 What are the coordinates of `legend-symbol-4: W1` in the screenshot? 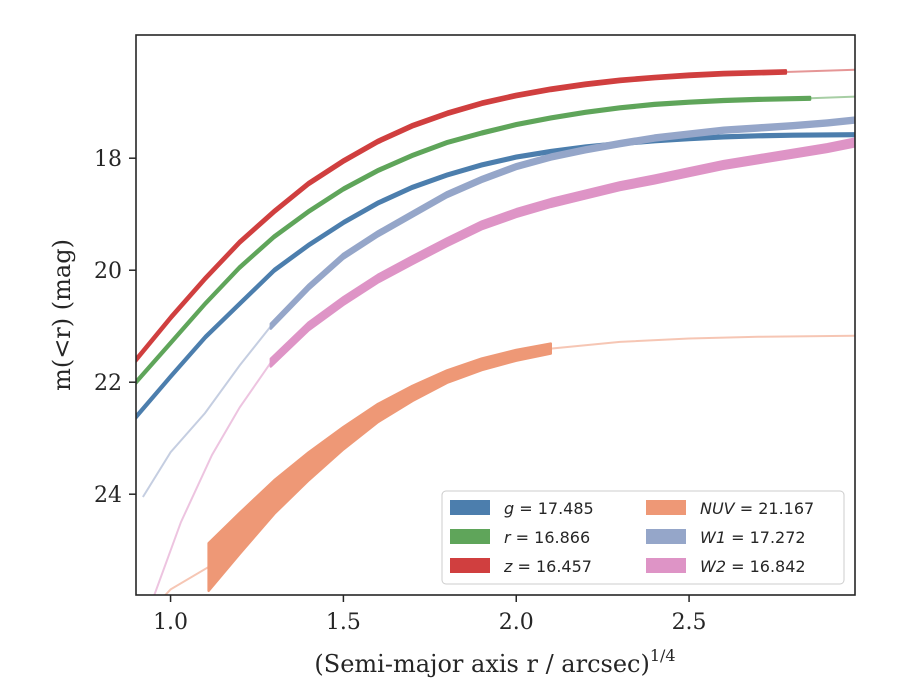 It's located at (713, 537).